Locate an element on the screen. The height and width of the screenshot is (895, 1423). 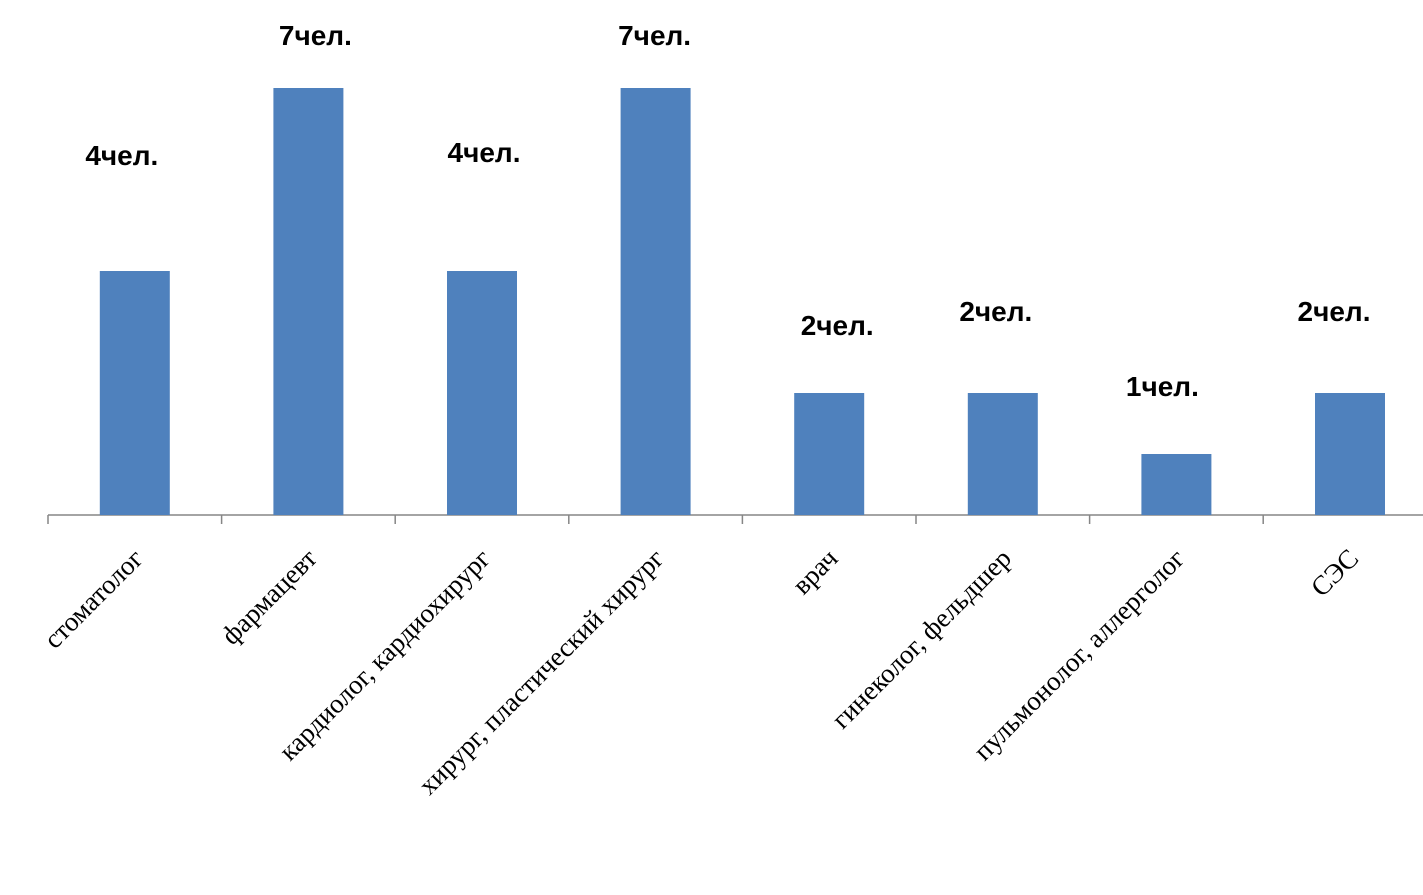
x-tick-label: врач is located at coordinates (814, 571).